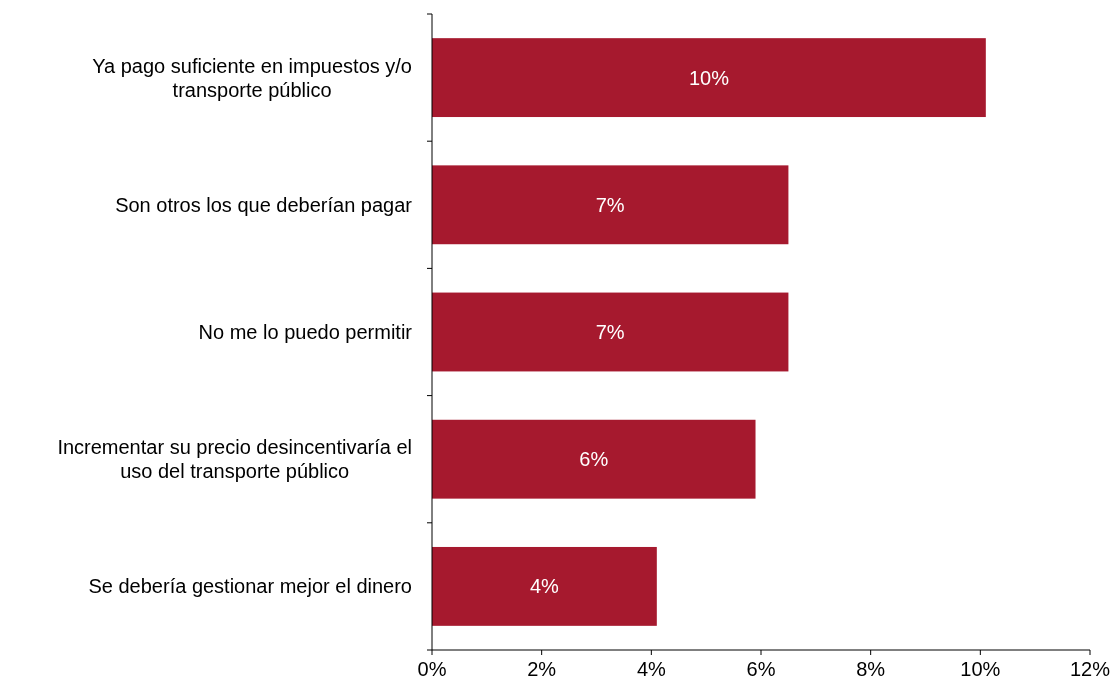  Describe the element at coordinates (252, 77) in the screenshot. I see `y-tick-label: Ya pago suficiente en impuestos y/o transporte público` at that location.